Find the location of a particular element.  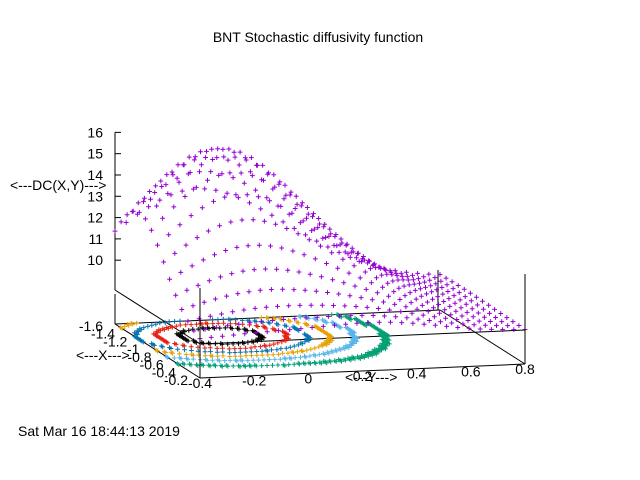

base-edge-back-x is located at coordinates (482, 337).